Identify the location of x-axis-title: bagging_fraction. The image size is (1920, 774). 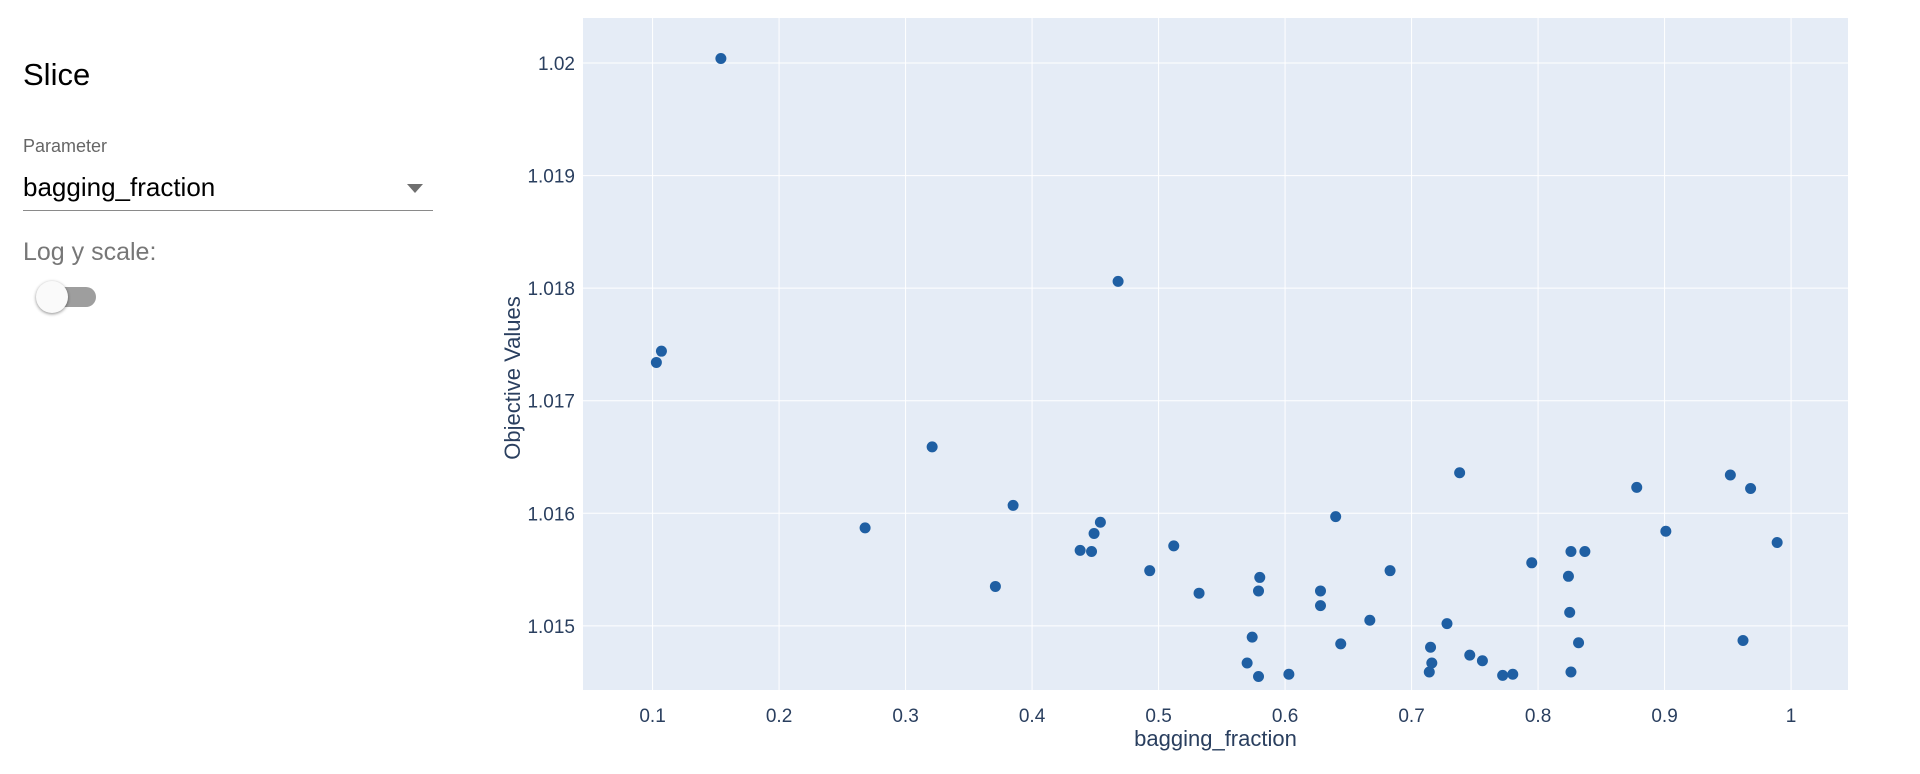
(1215, 738).